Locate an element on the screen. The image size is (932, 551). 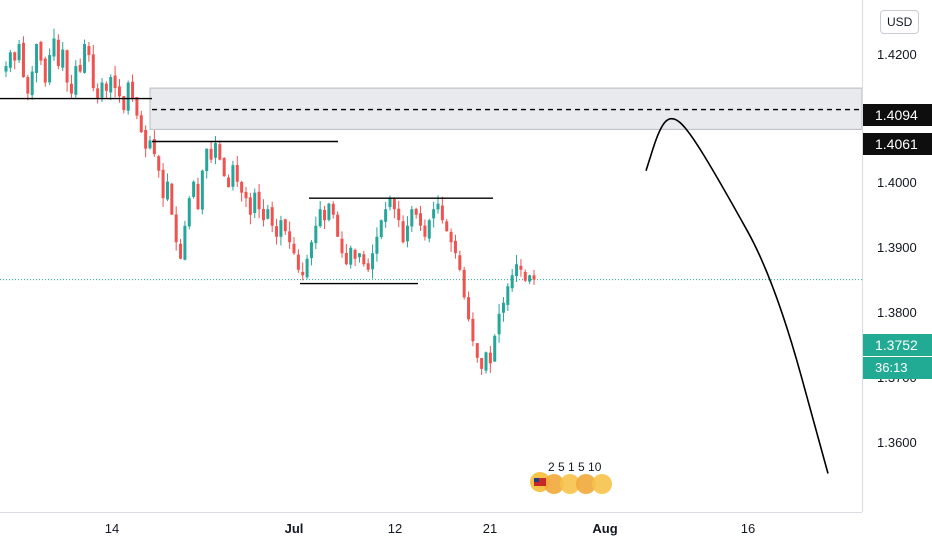
dashed-level-tag: 1.4061 is located at coordinates (897, 144).